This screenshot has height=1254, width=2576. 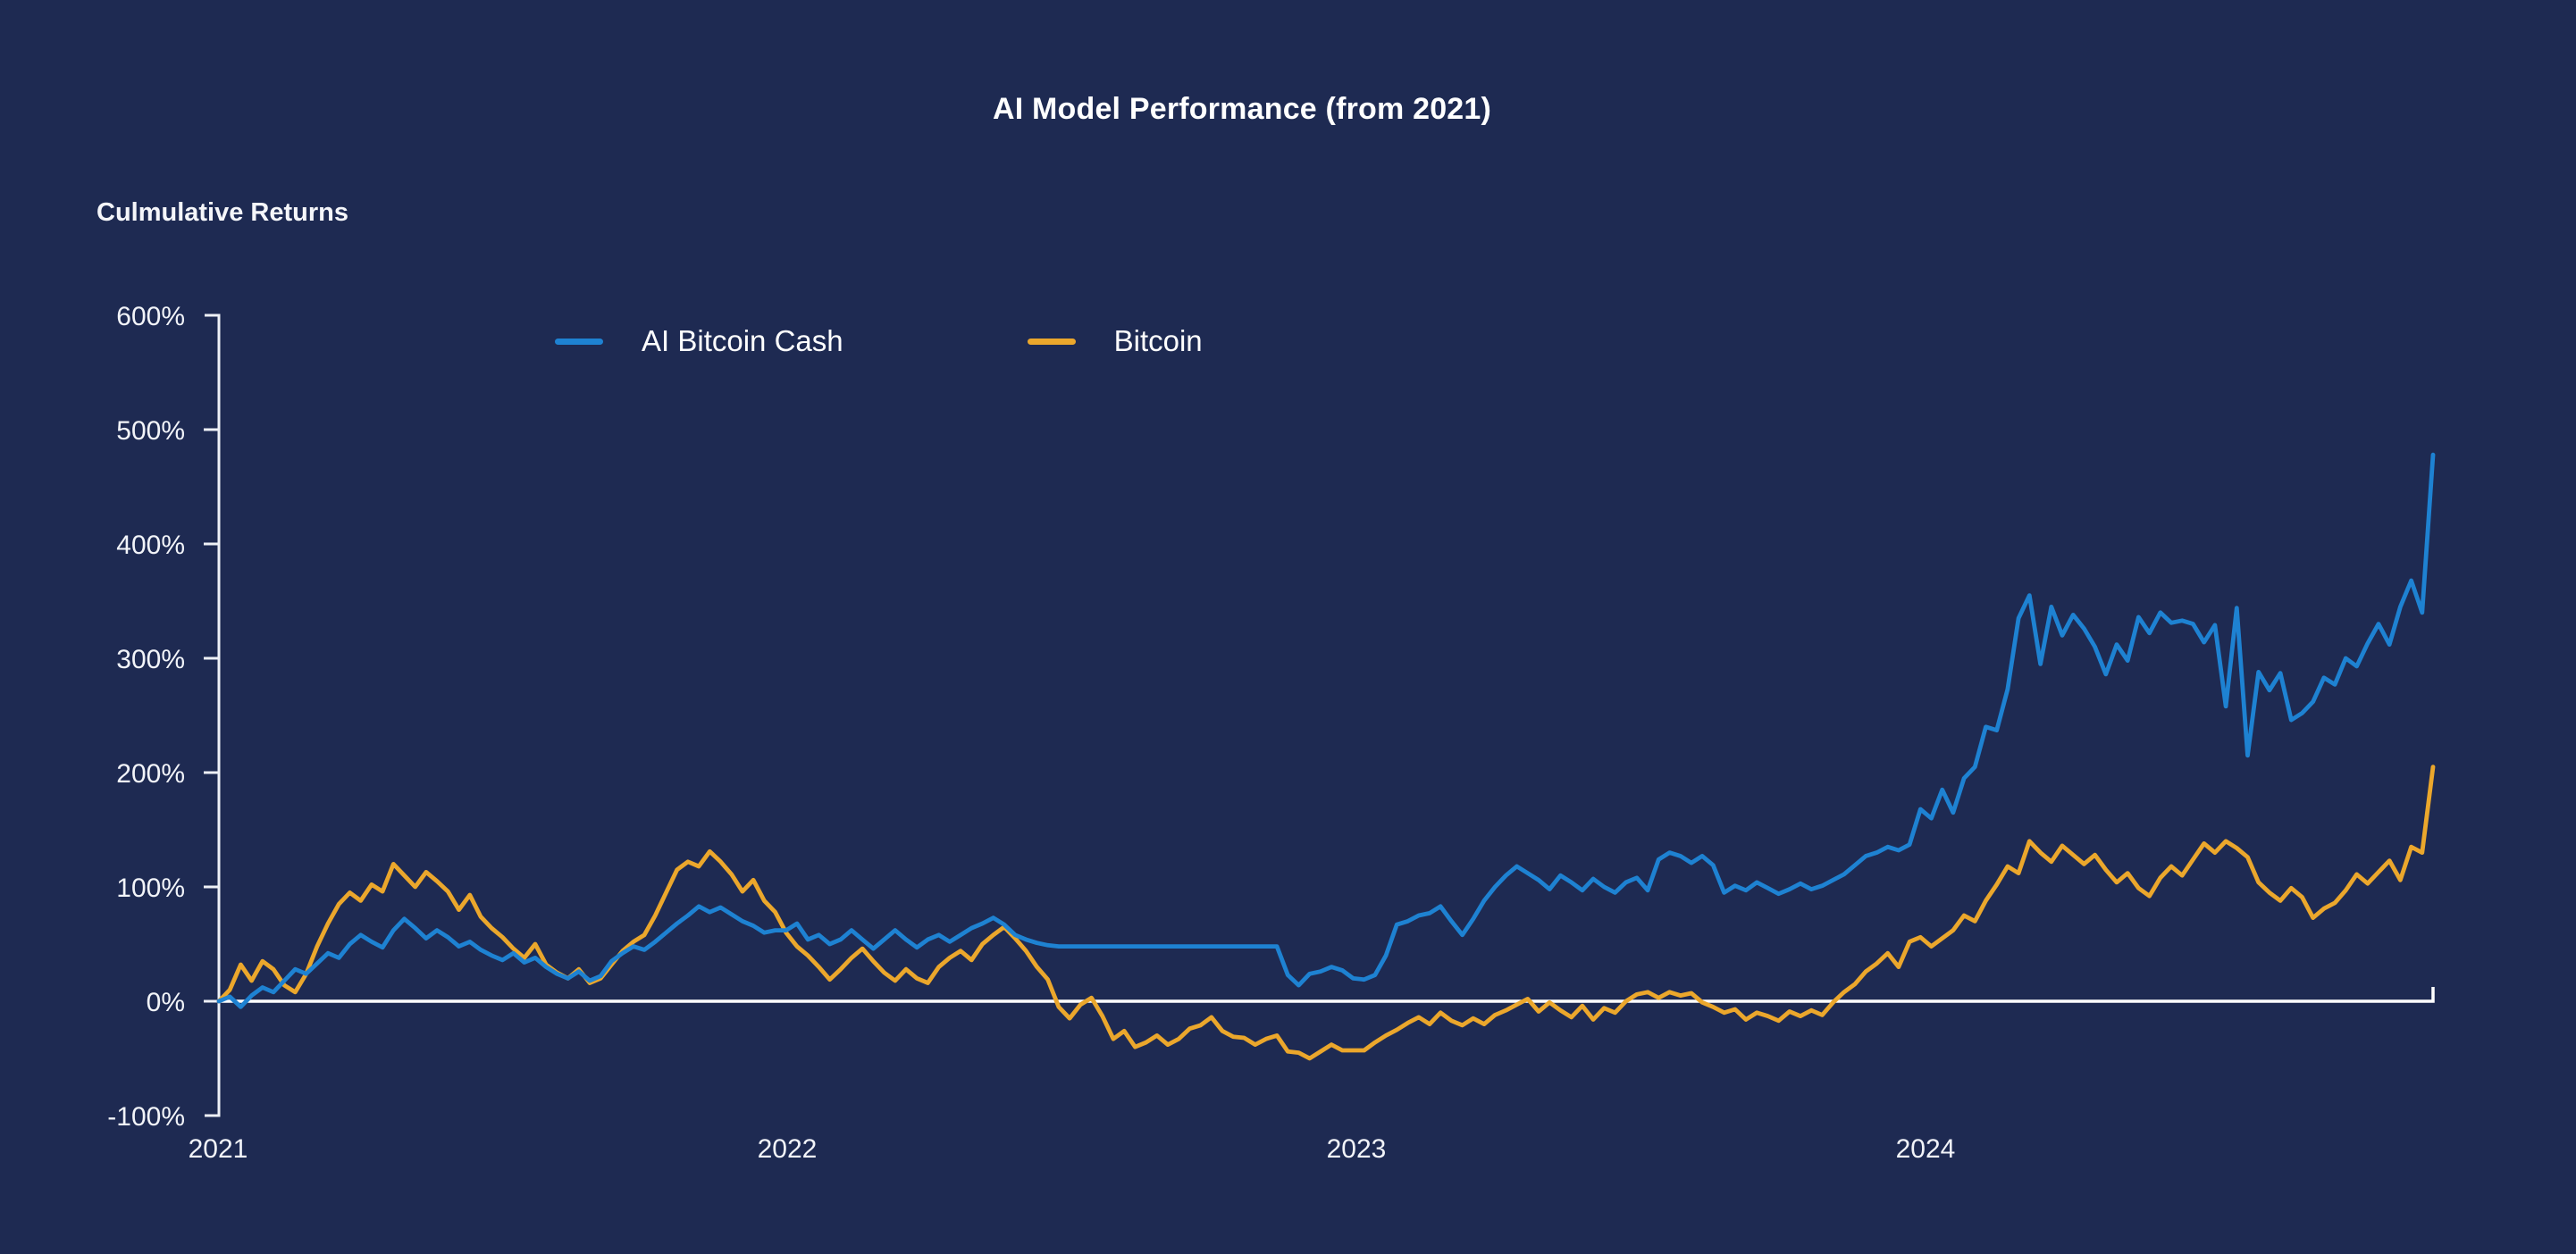 What do you see at coordinates (222, 213) in the screenshot?
I see `y-axis-title: Culmulative Returns` at bounding box center [222, 213].